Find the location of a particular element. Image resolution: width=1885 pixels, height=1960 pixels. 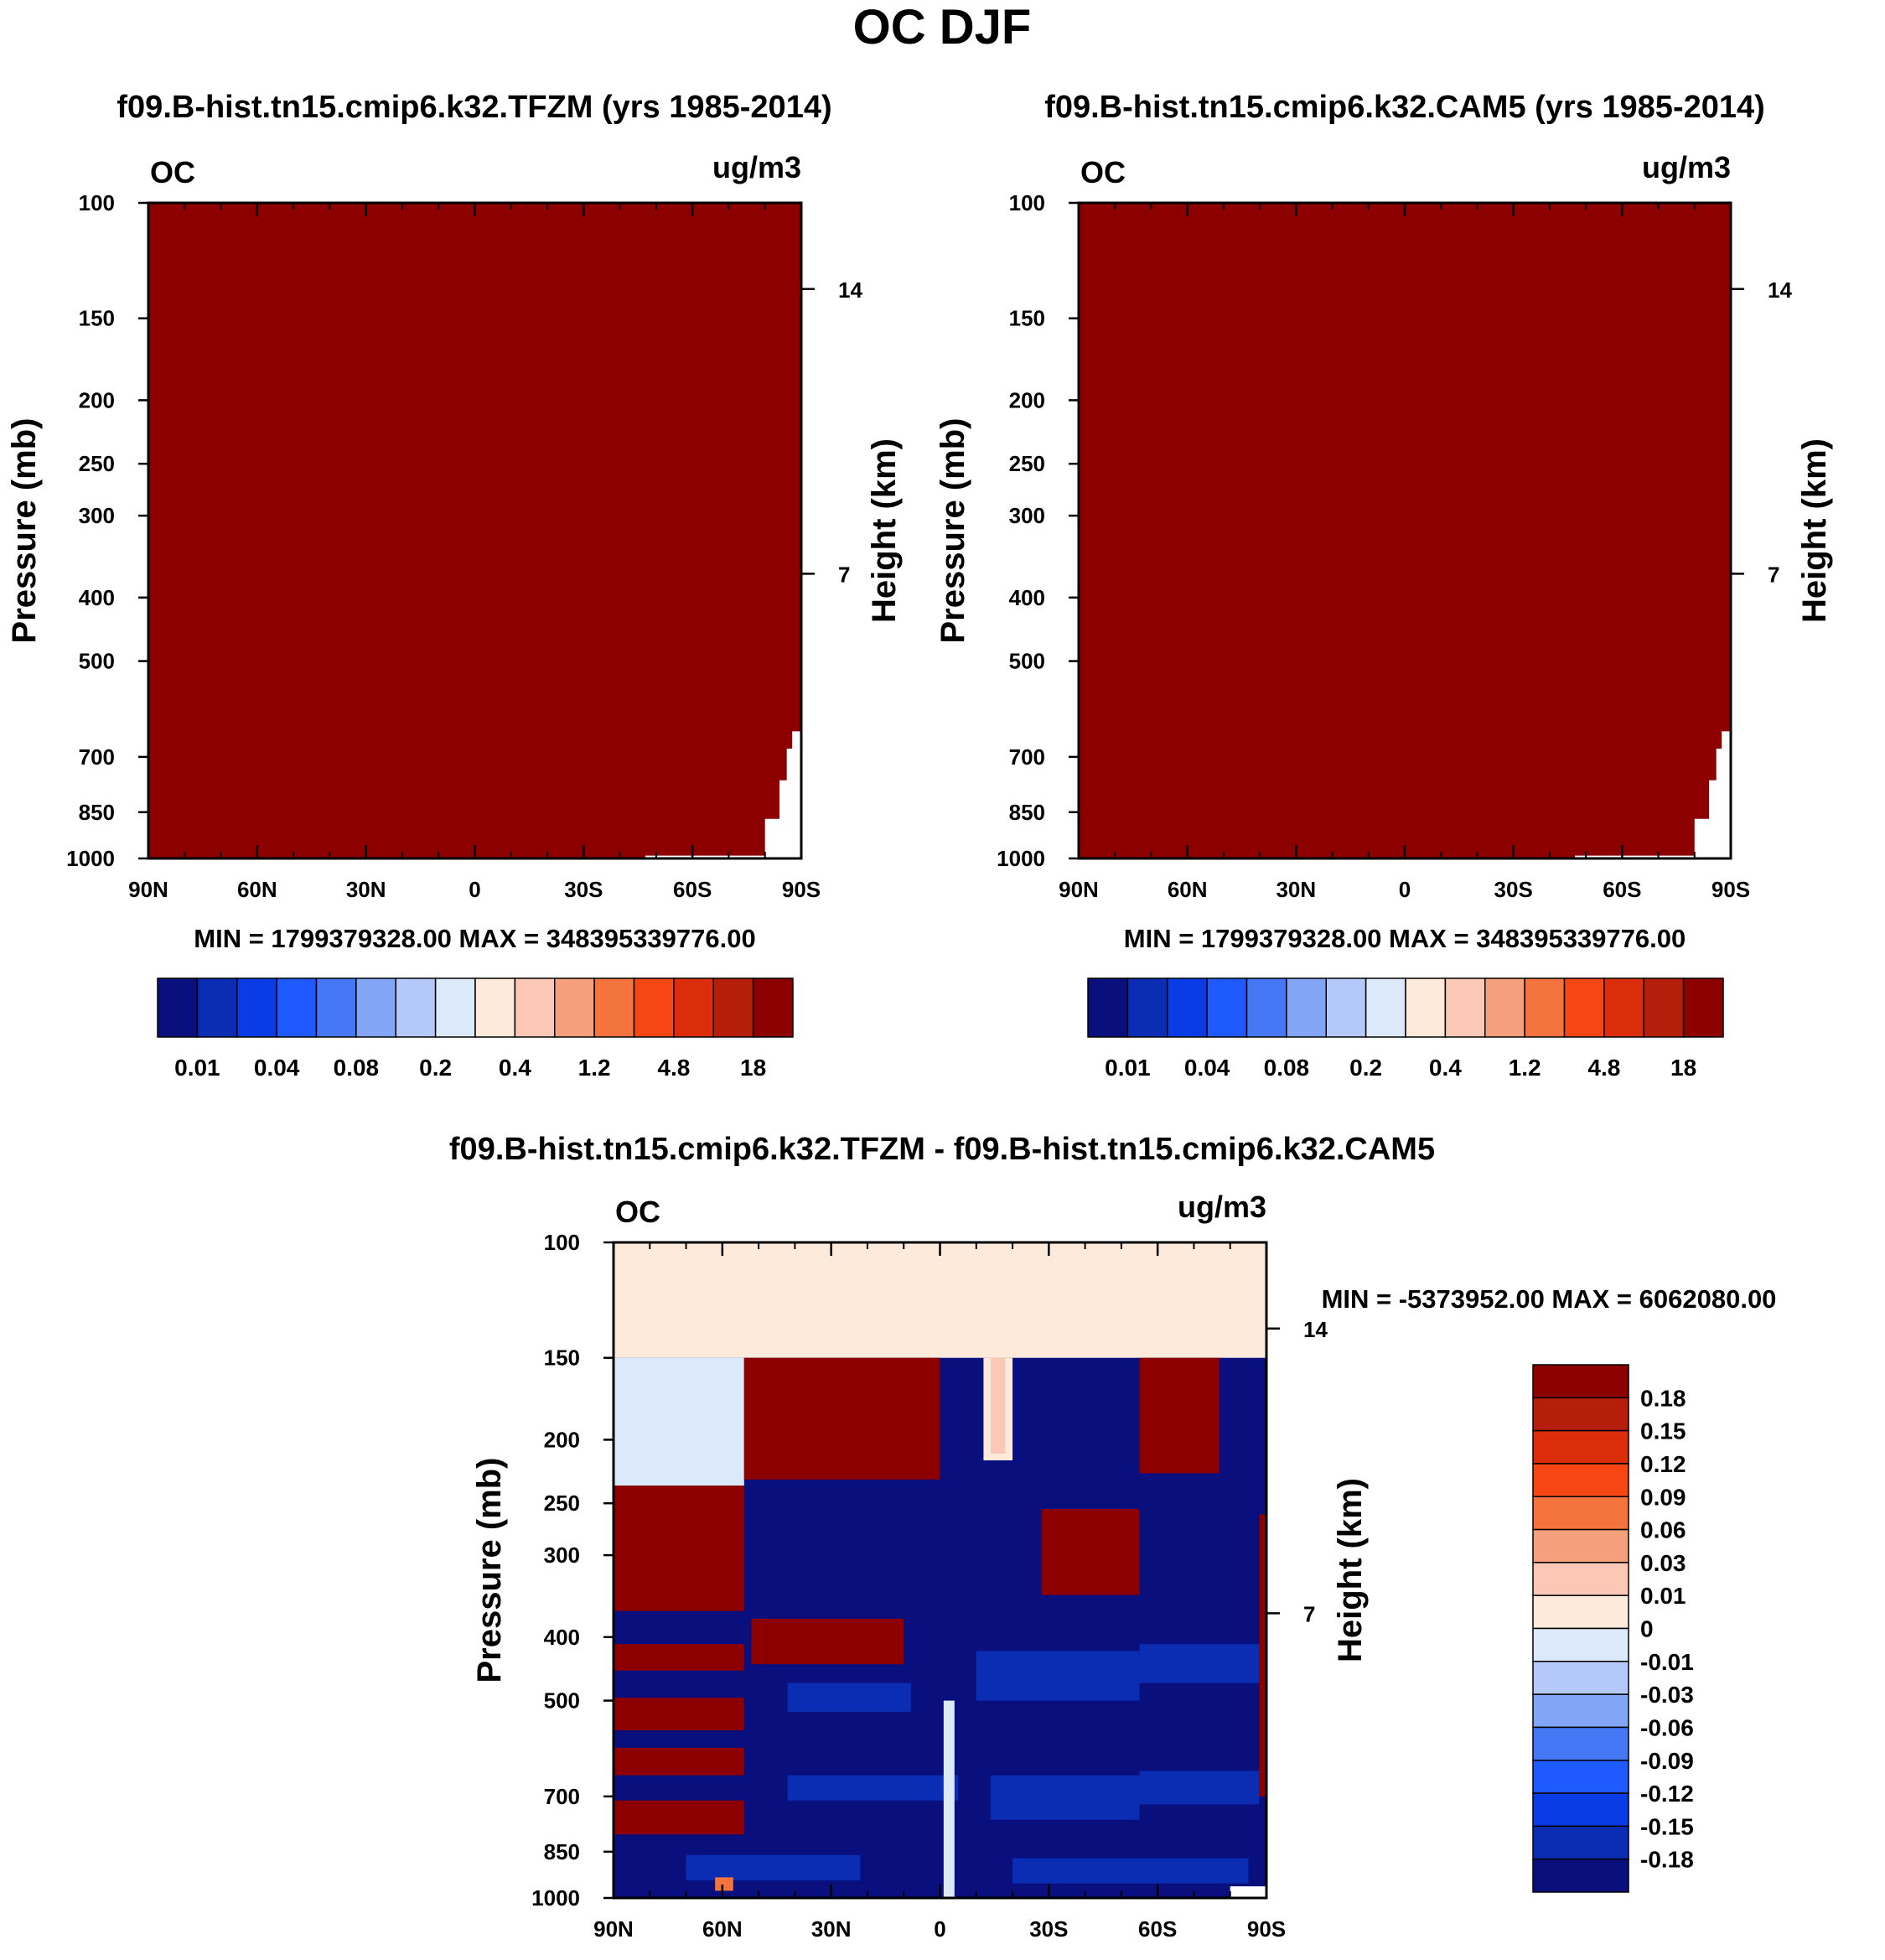

page-title: OC DJF is located at coordinates (942, 27).